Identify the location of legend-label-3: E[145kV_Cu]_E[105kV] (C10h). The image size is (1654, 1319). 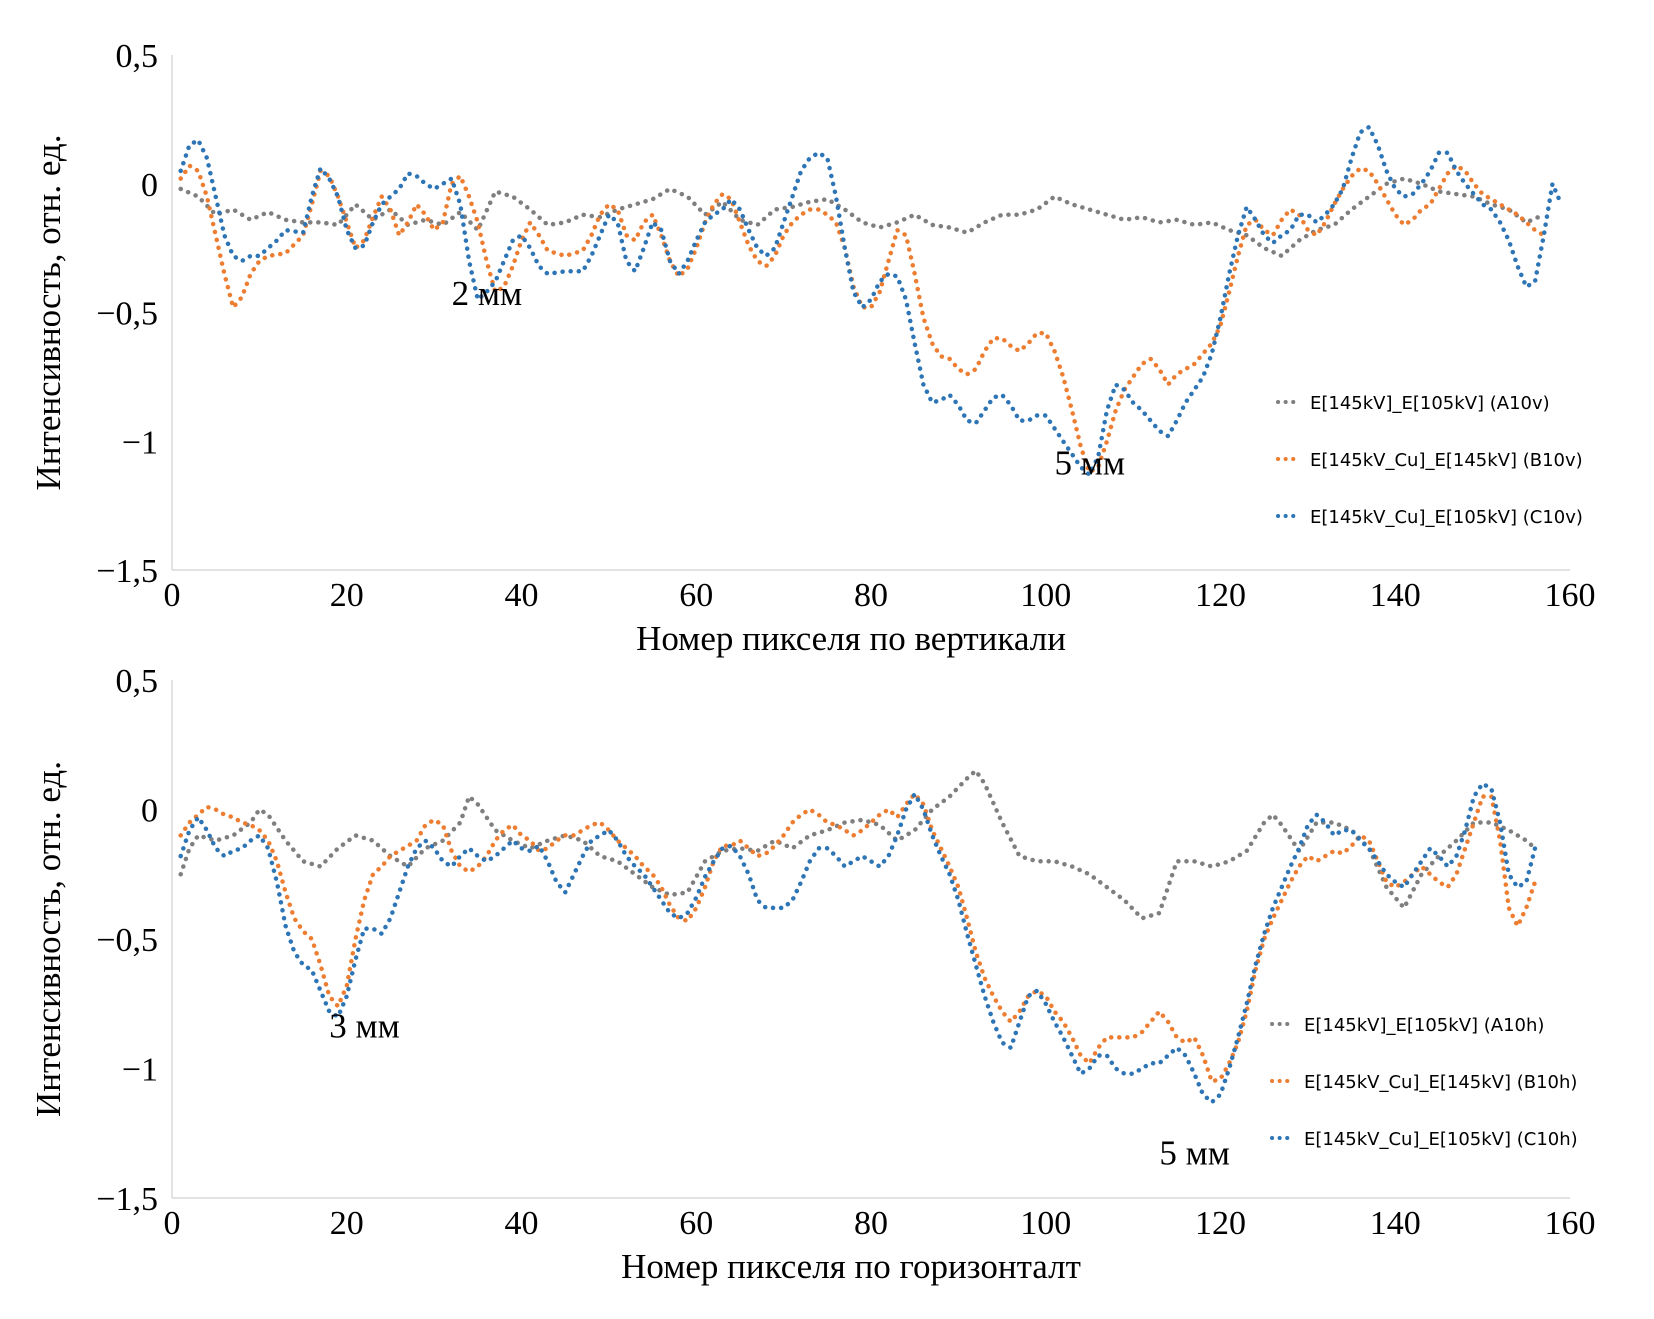
(1441, 1139).